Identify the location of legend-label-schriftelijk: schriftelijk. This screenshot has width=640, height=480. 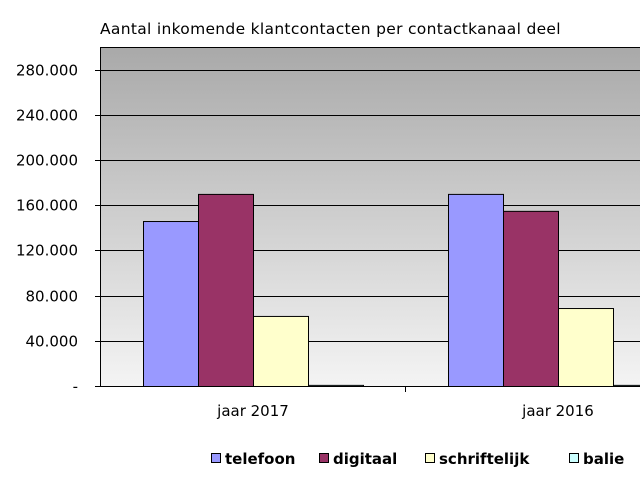
(484, 459).